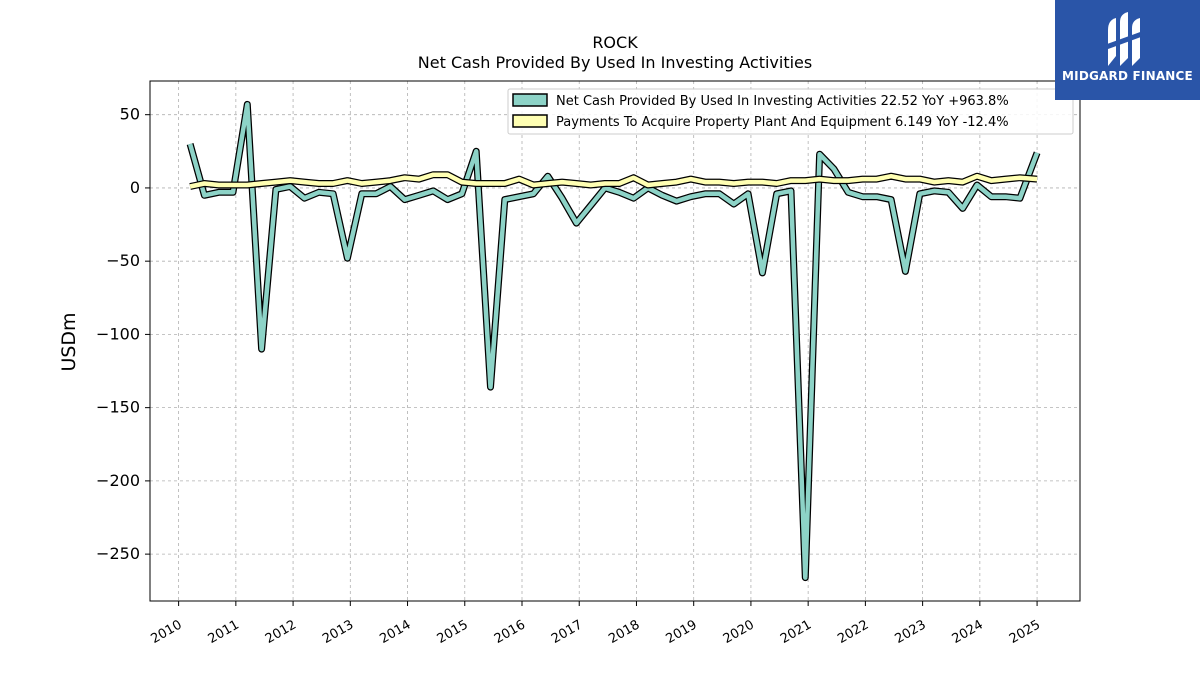 This screenshot has width=1200, height=675. What do you see at coordinates (796, 632) in the screenshot?
I see `x-tick-label: 2021` at bounding box center [796, 632].